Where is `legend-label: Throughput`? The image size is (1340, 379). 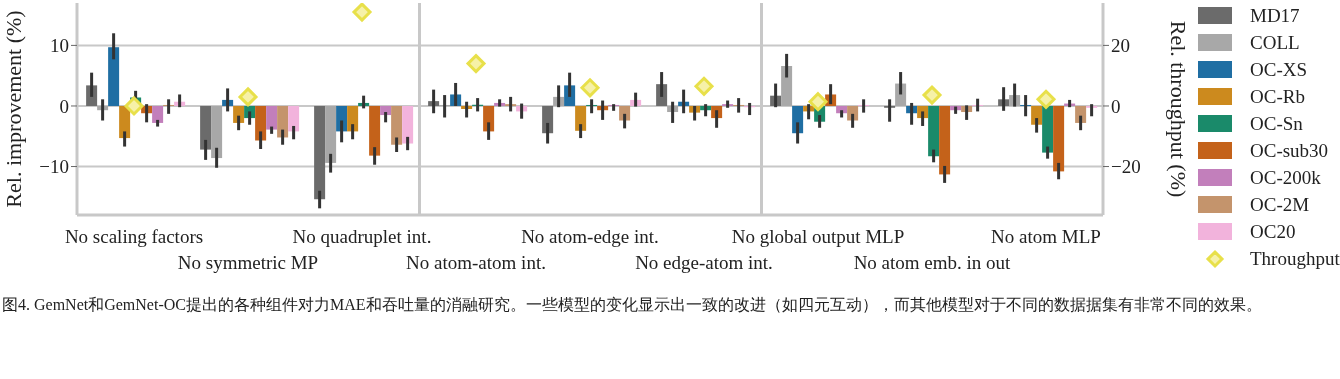 legend-label: Throughput is located at coordinates (1295, 258).